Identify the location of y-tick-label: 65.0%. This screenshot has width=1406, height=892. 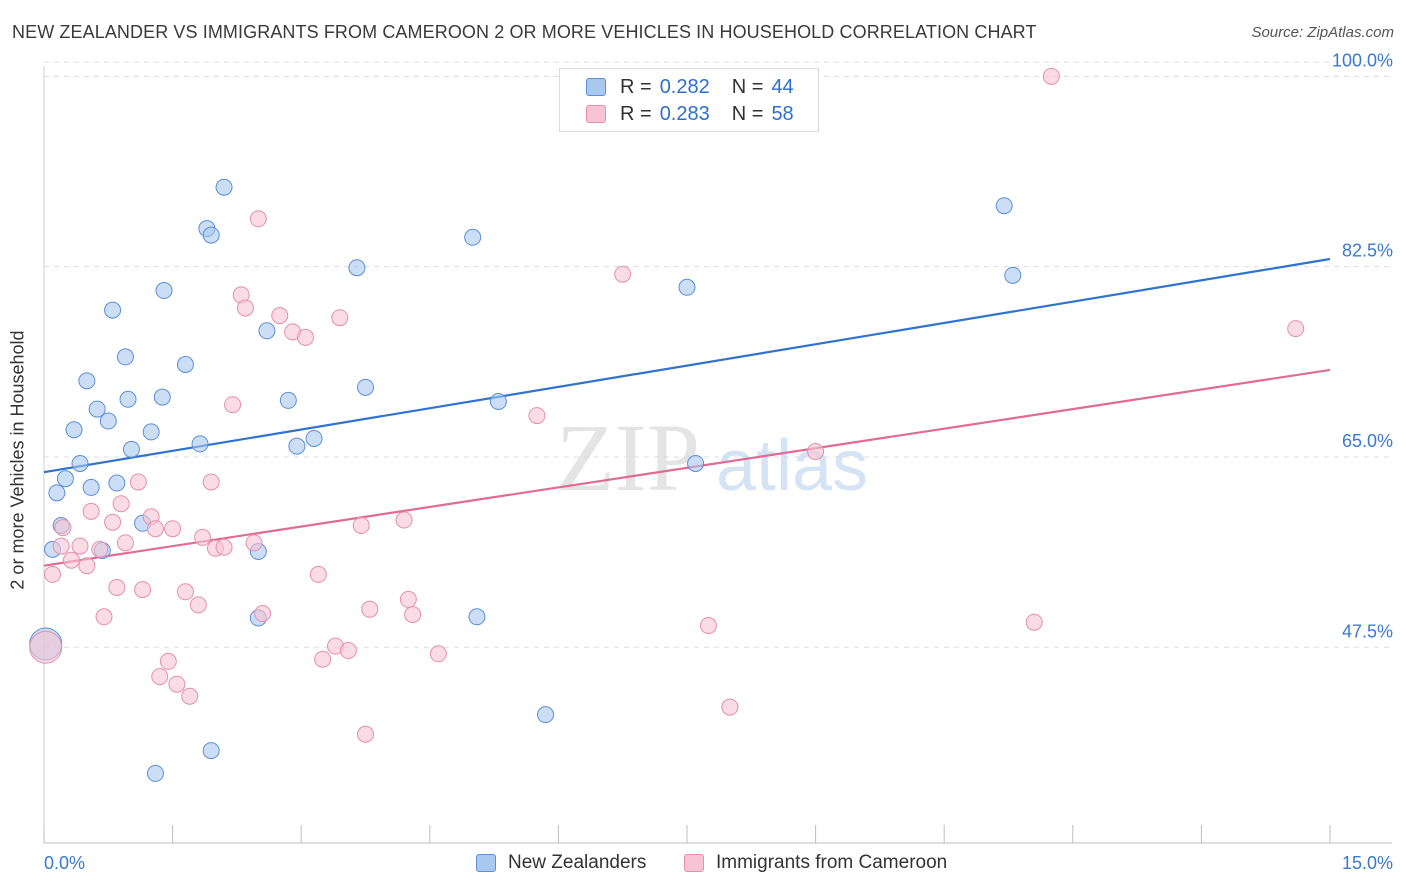
(1367, 441).